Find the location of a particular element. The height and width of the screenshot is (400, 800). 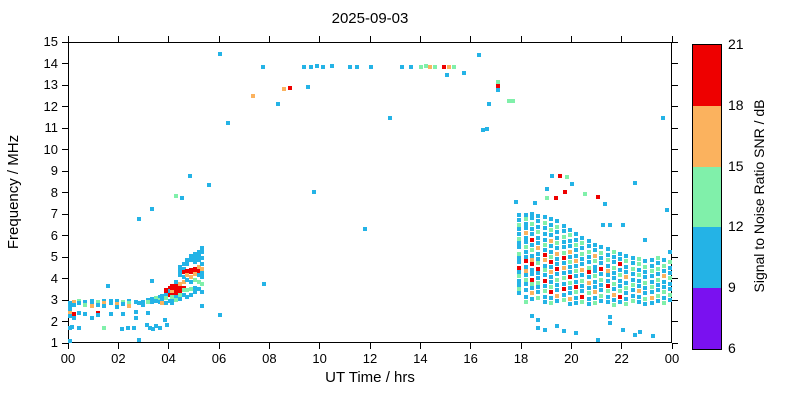

x-axis-label: UT Time / hrs is located at coordinates (370, 377).